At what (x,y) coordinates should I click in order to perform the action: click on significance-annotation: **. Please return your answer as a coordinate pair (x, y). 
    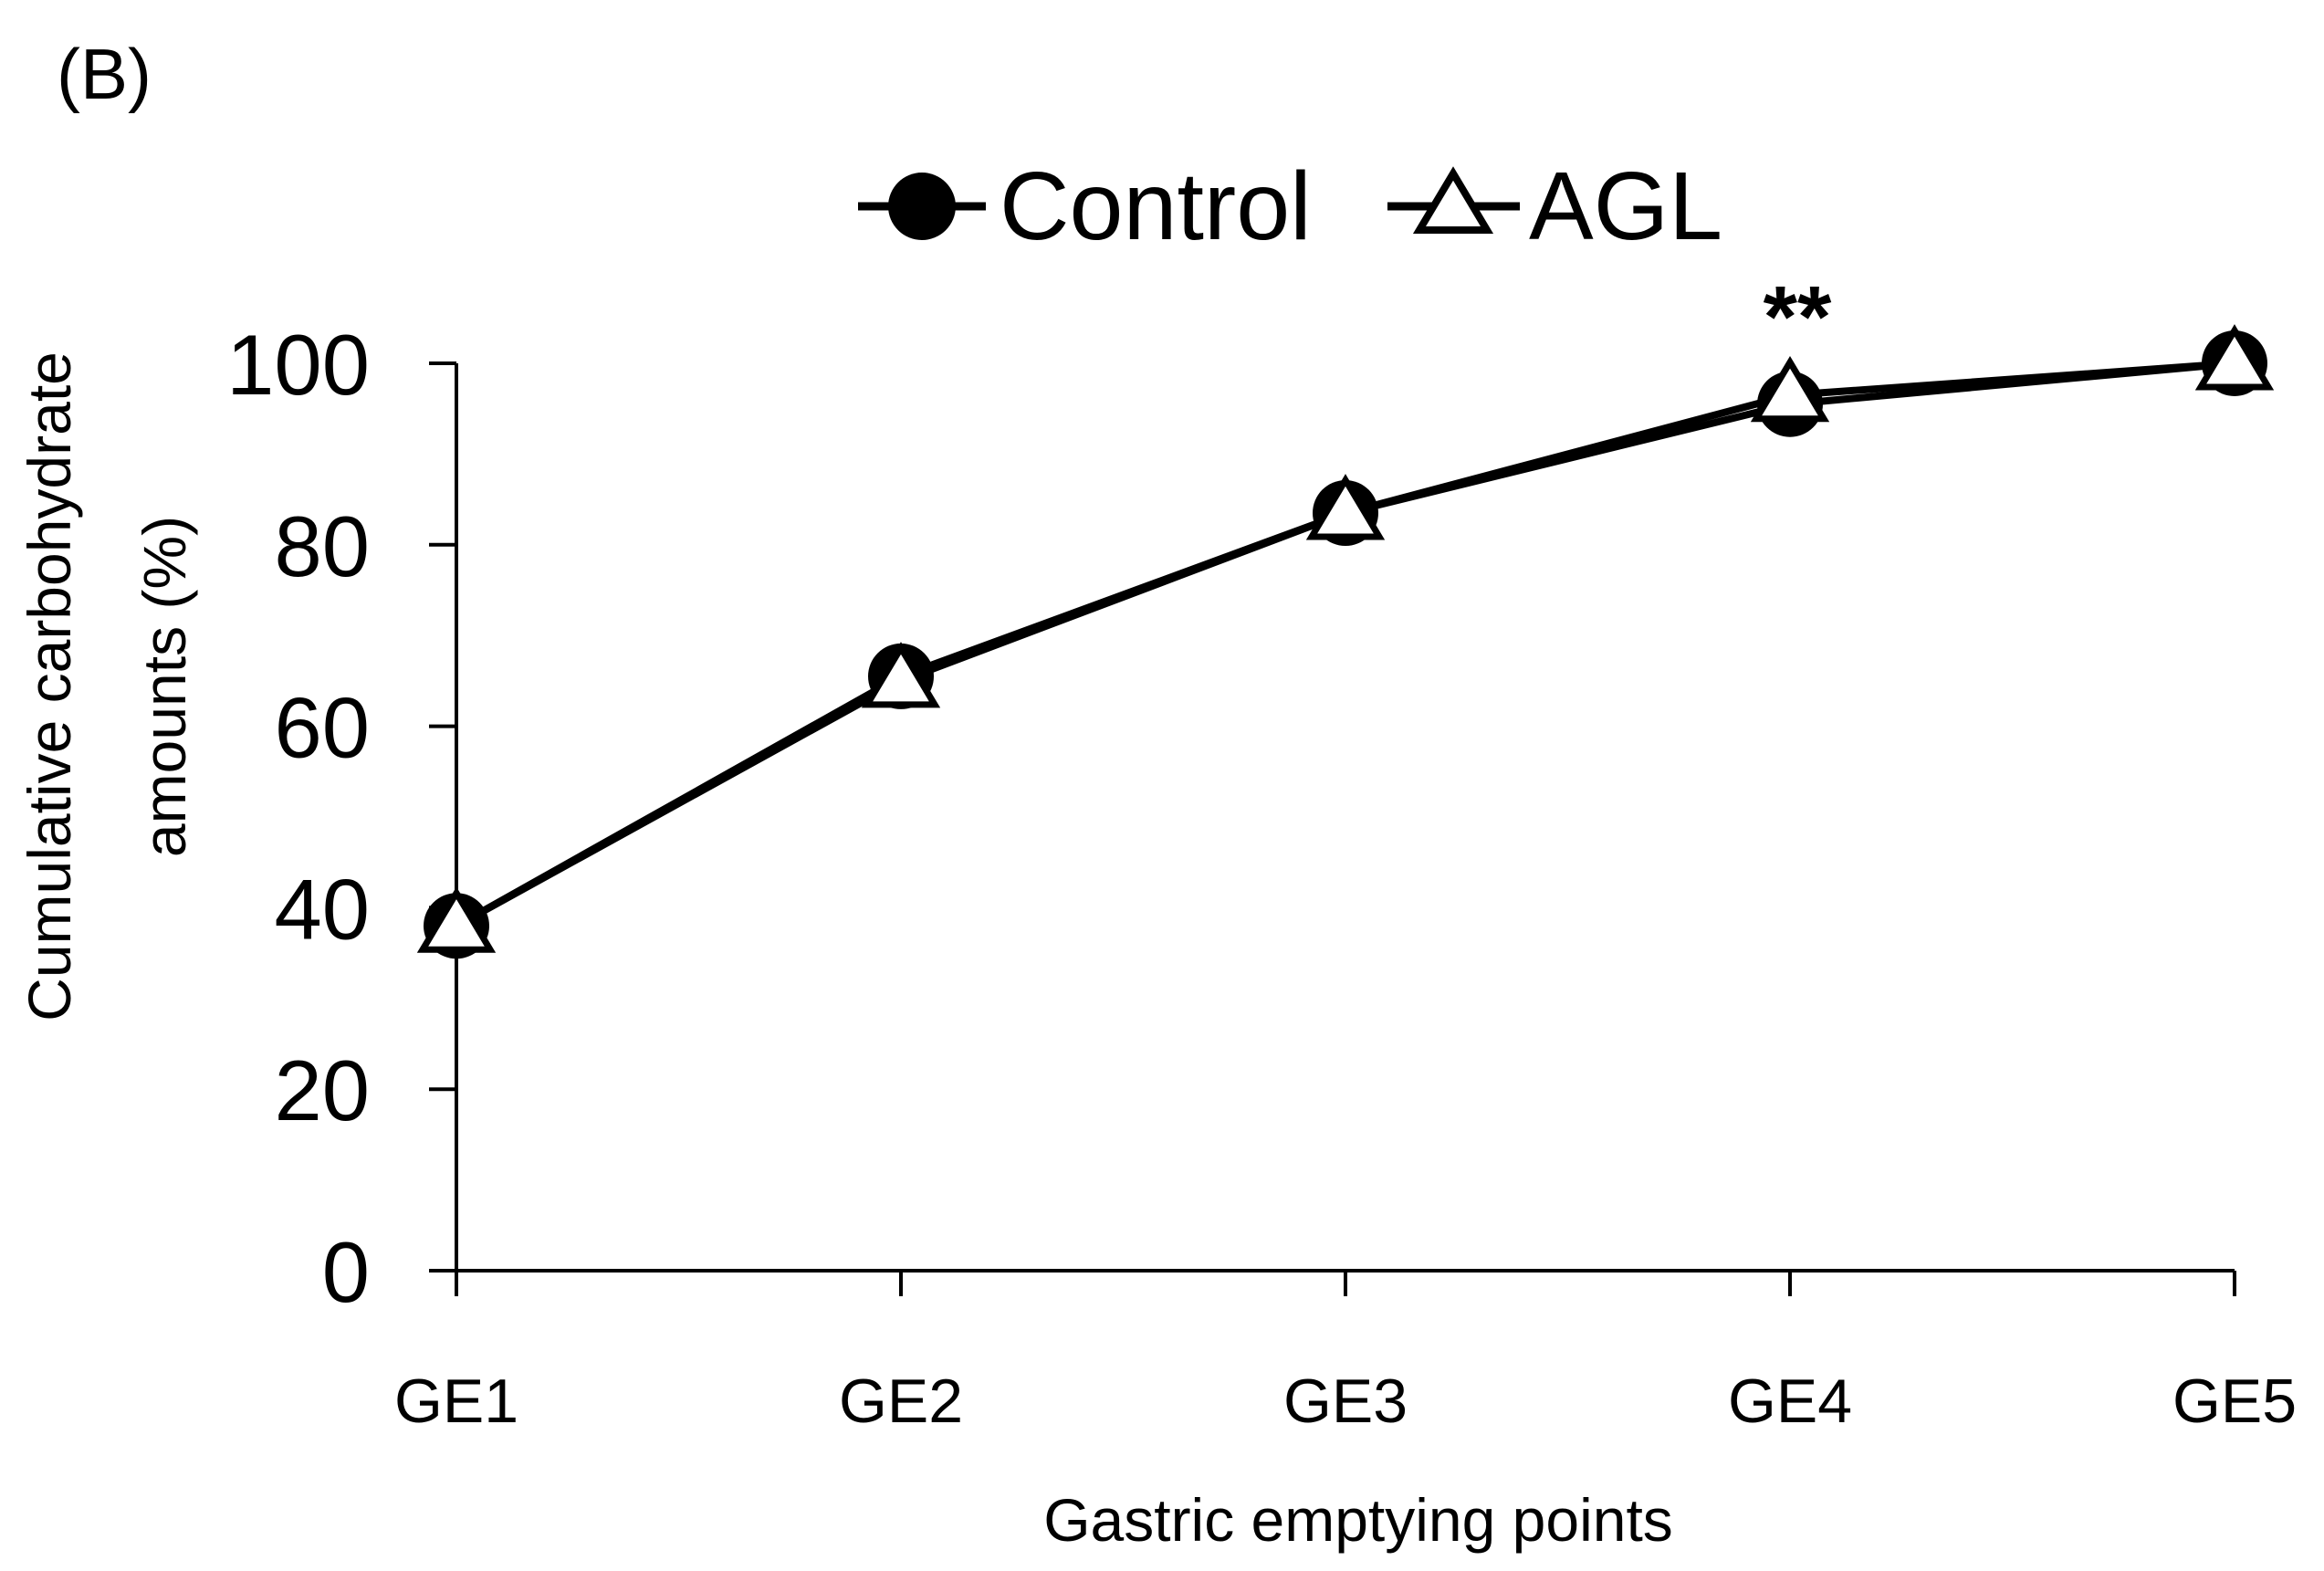
    Looking at the image, I should click on (1798, 317).